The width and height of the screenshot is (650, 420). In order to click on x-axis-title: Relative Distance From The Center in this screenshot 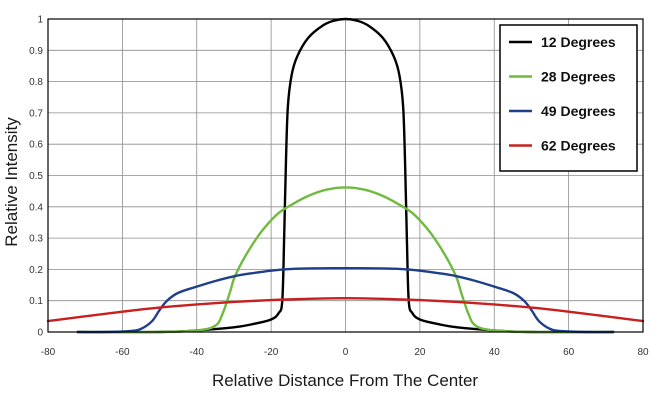, I will do `click(345, 380)`.